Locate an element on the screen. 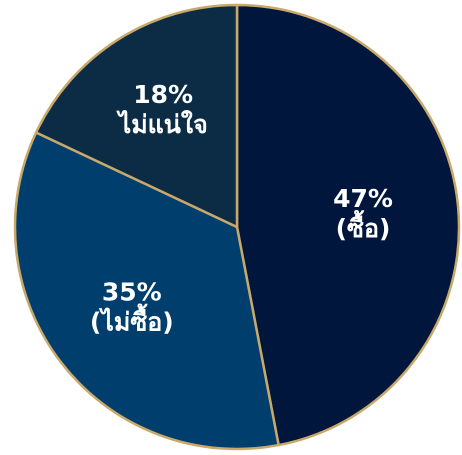  pie-slice-percent-0: 47% is located at coordinates (363, 198).